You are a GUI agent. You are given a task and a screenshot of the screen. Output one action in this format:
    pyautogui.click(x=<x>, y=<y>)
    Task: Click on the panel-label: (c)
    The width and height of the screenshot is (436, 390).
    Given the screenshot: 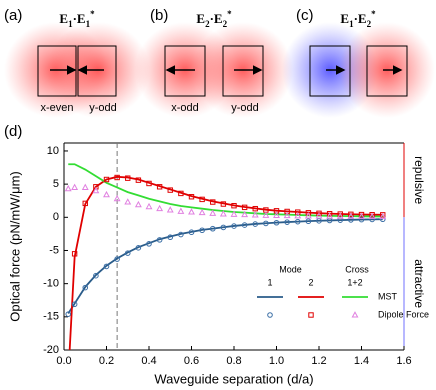 What is the action you would take?
    pyautogui.click(x=305, y=15)
    